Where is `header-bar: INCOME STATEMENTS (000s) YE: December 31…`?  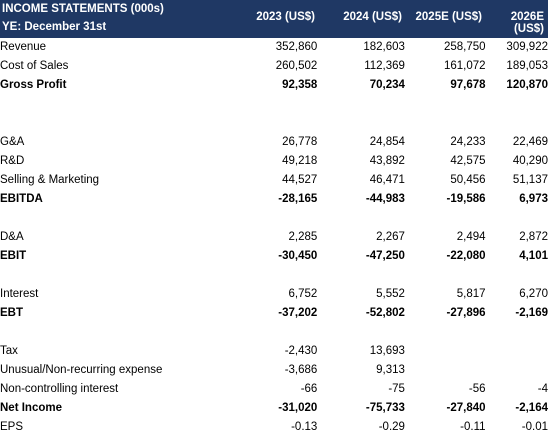
header-bar: INCOME STATEMENTS (000s) YE: December 31… is located at coordinates (274, 19).